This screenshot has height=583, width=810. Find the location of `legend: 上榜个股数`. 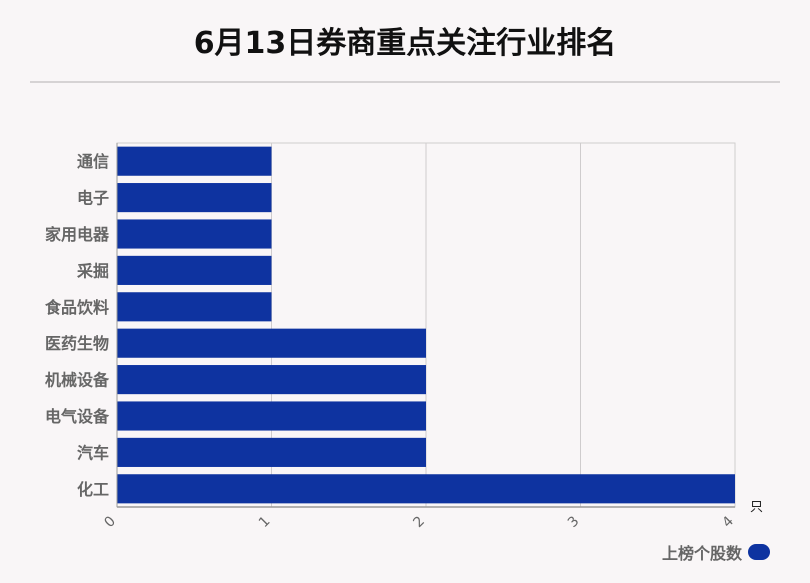

legend: 上榜个股数 is located at coordinates (716, 552).